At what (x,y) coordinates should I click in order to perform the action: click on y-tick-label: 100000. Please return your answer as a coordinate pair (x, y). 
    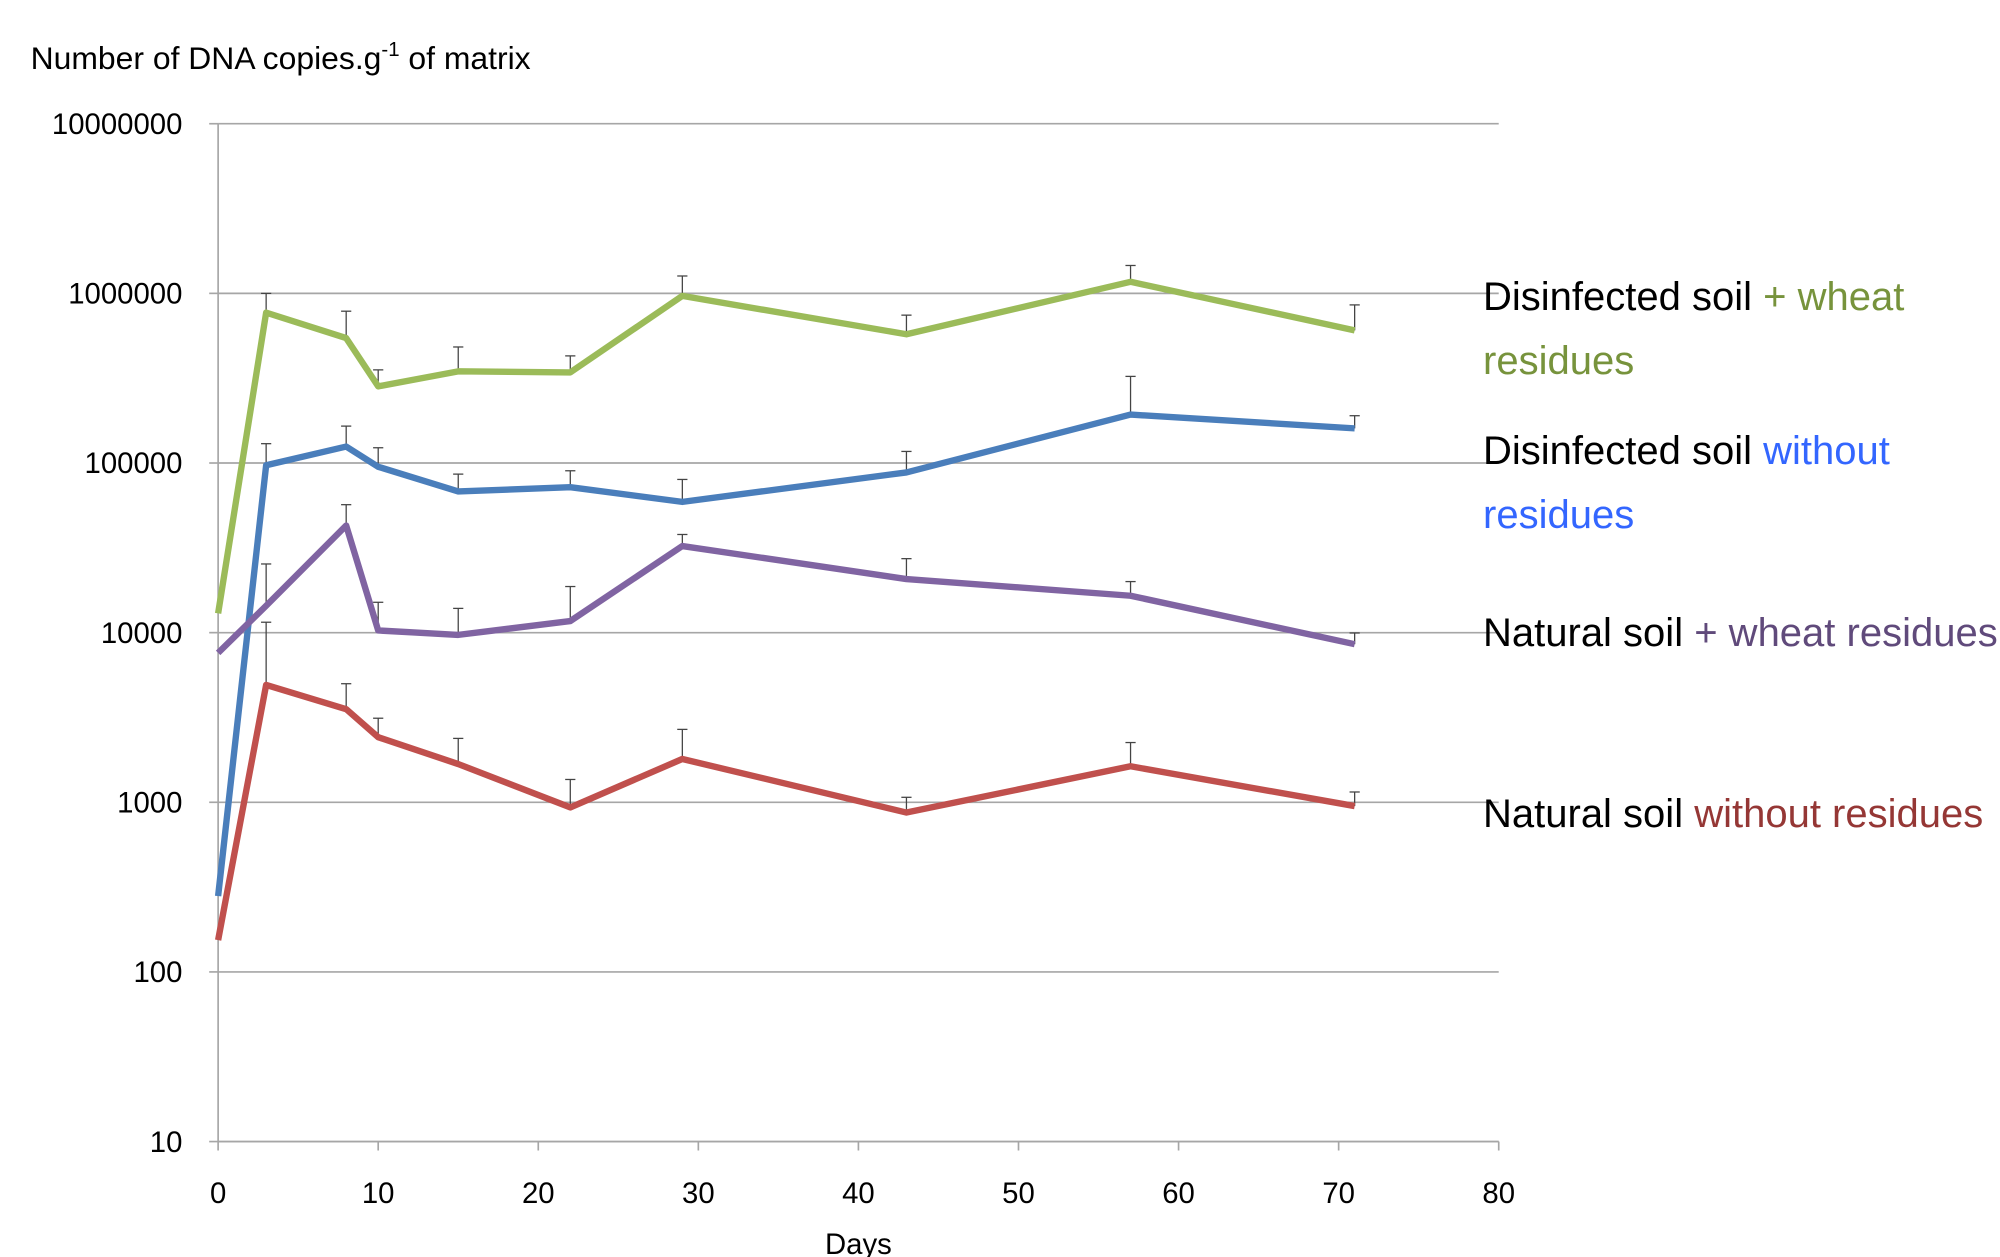
    Looking at the image, I should click on (134, 463).